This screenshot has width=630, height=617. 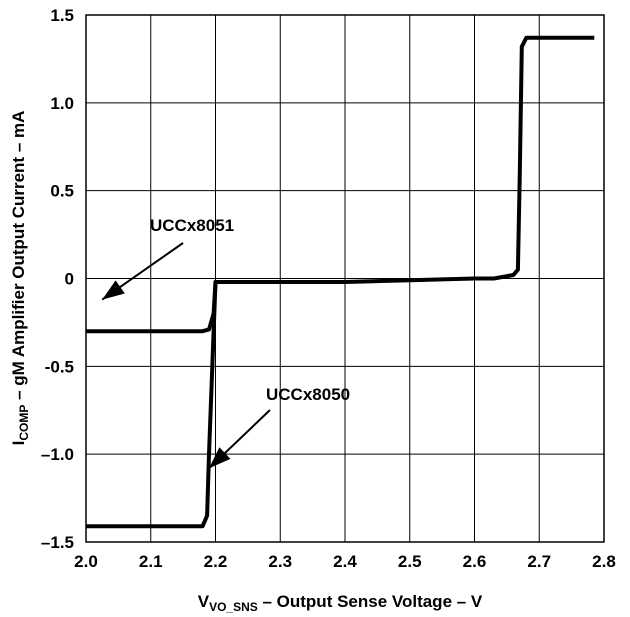 I want to click on x-axis-label: VVO_SNS – Output Sense Voltage – V, so click(x=340, y=603).